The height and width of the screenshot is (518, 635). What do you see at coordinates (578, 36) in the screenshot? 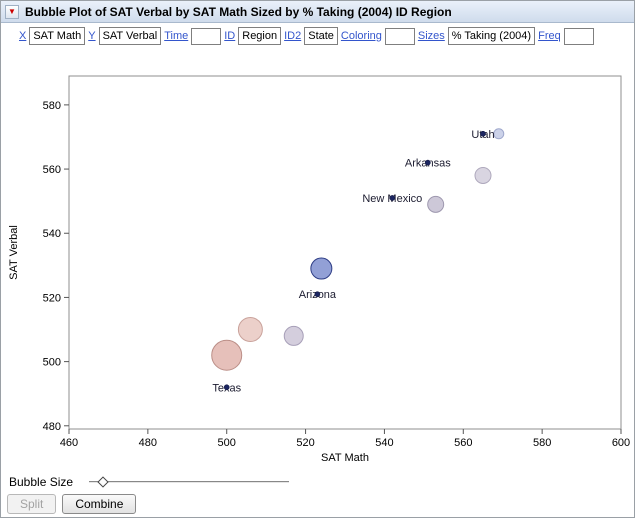
I see `role-freq-value` at bounding box center [578, 36].